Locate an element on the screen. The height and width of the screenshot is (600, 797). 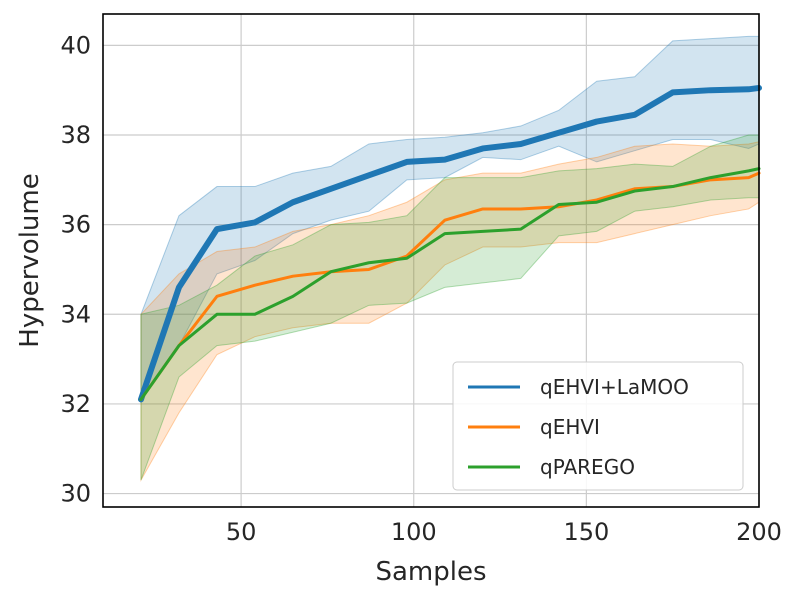
y-tick-label: 30 is located at coordinates (75, 494).